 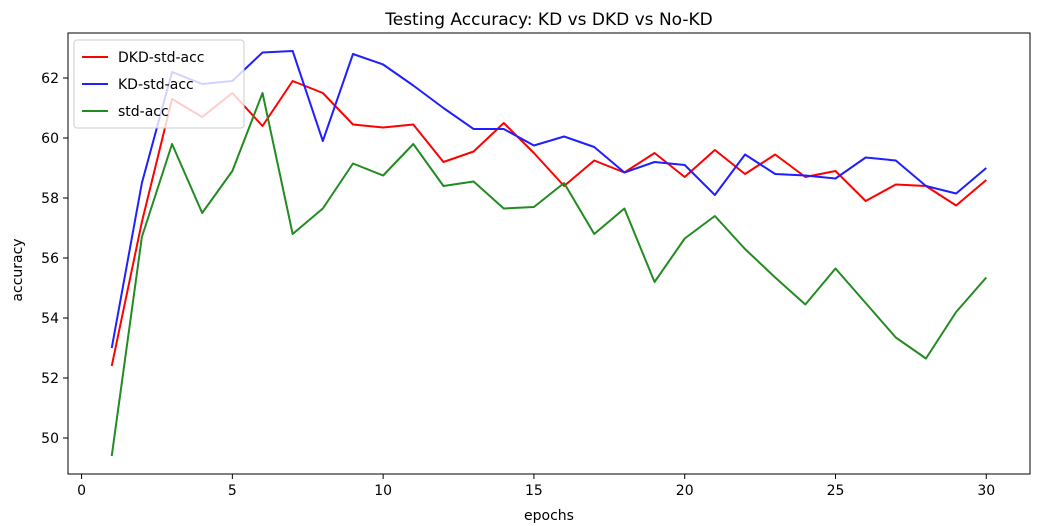 What do you see at coordinates (18, 269) in the screenshot?
I see `y-axis-label: accuracy` at bounding box center [18, 269].